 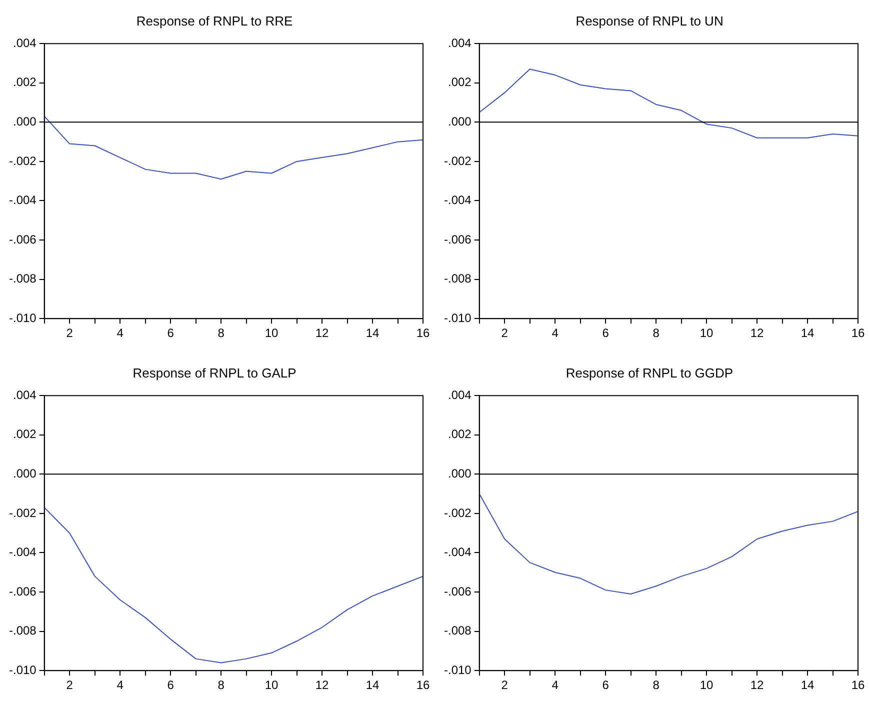 I want to click on chart-title: Response of RNPL to GALP, so click(x=214, y=372).